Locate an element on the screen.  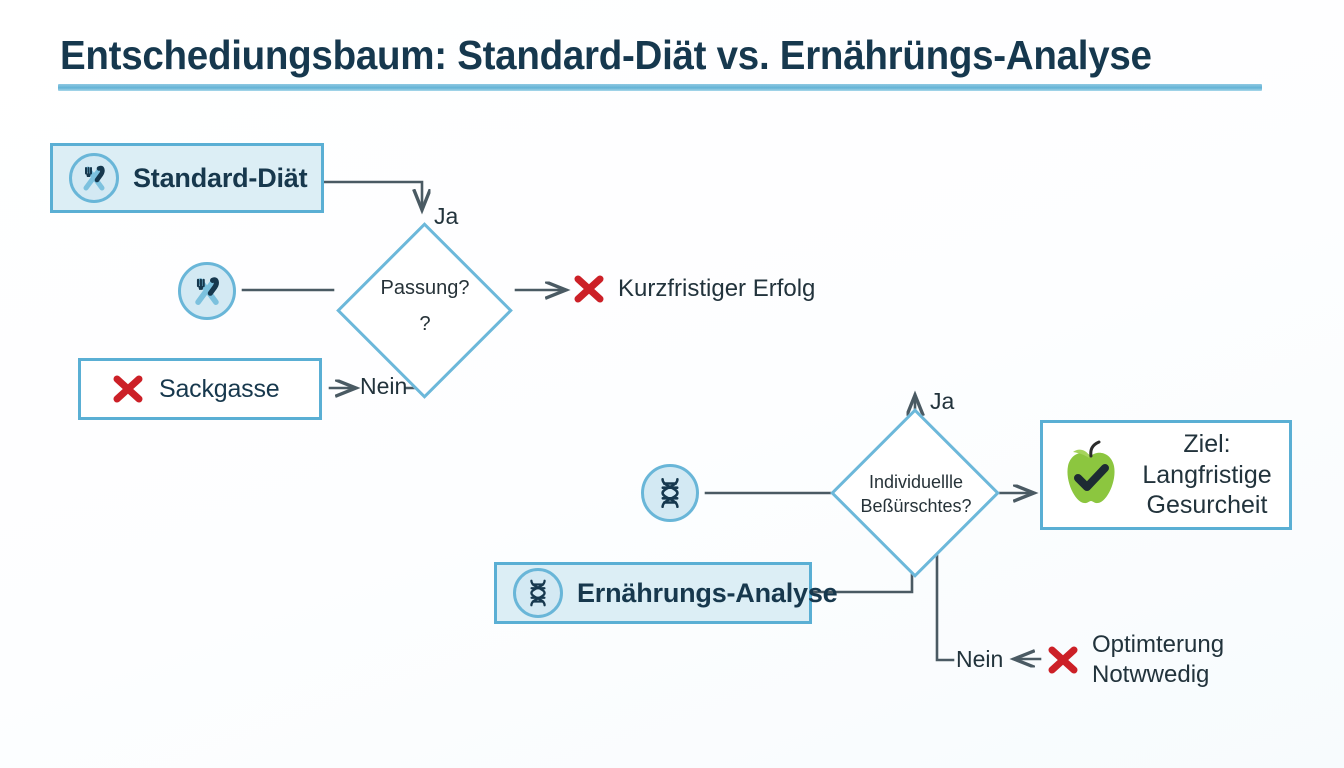
node-dead-end: Sackgasse is located at coordinates (200, 389).